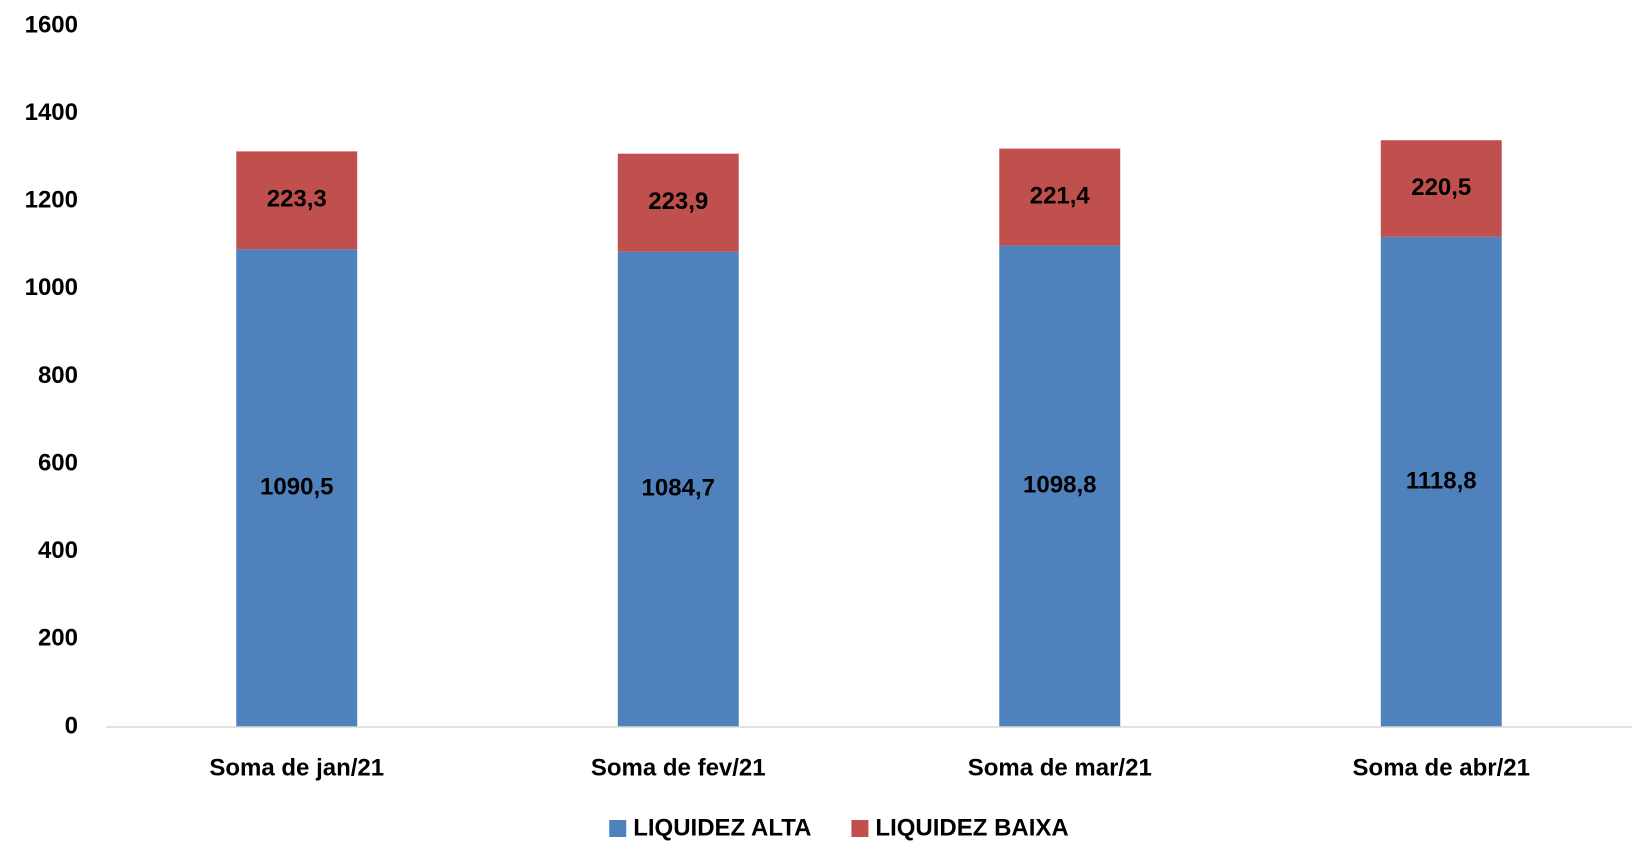 The height and width of the screenshot is (842, 1632). I want to click on y-tick-label: 200, so click(58, 638).